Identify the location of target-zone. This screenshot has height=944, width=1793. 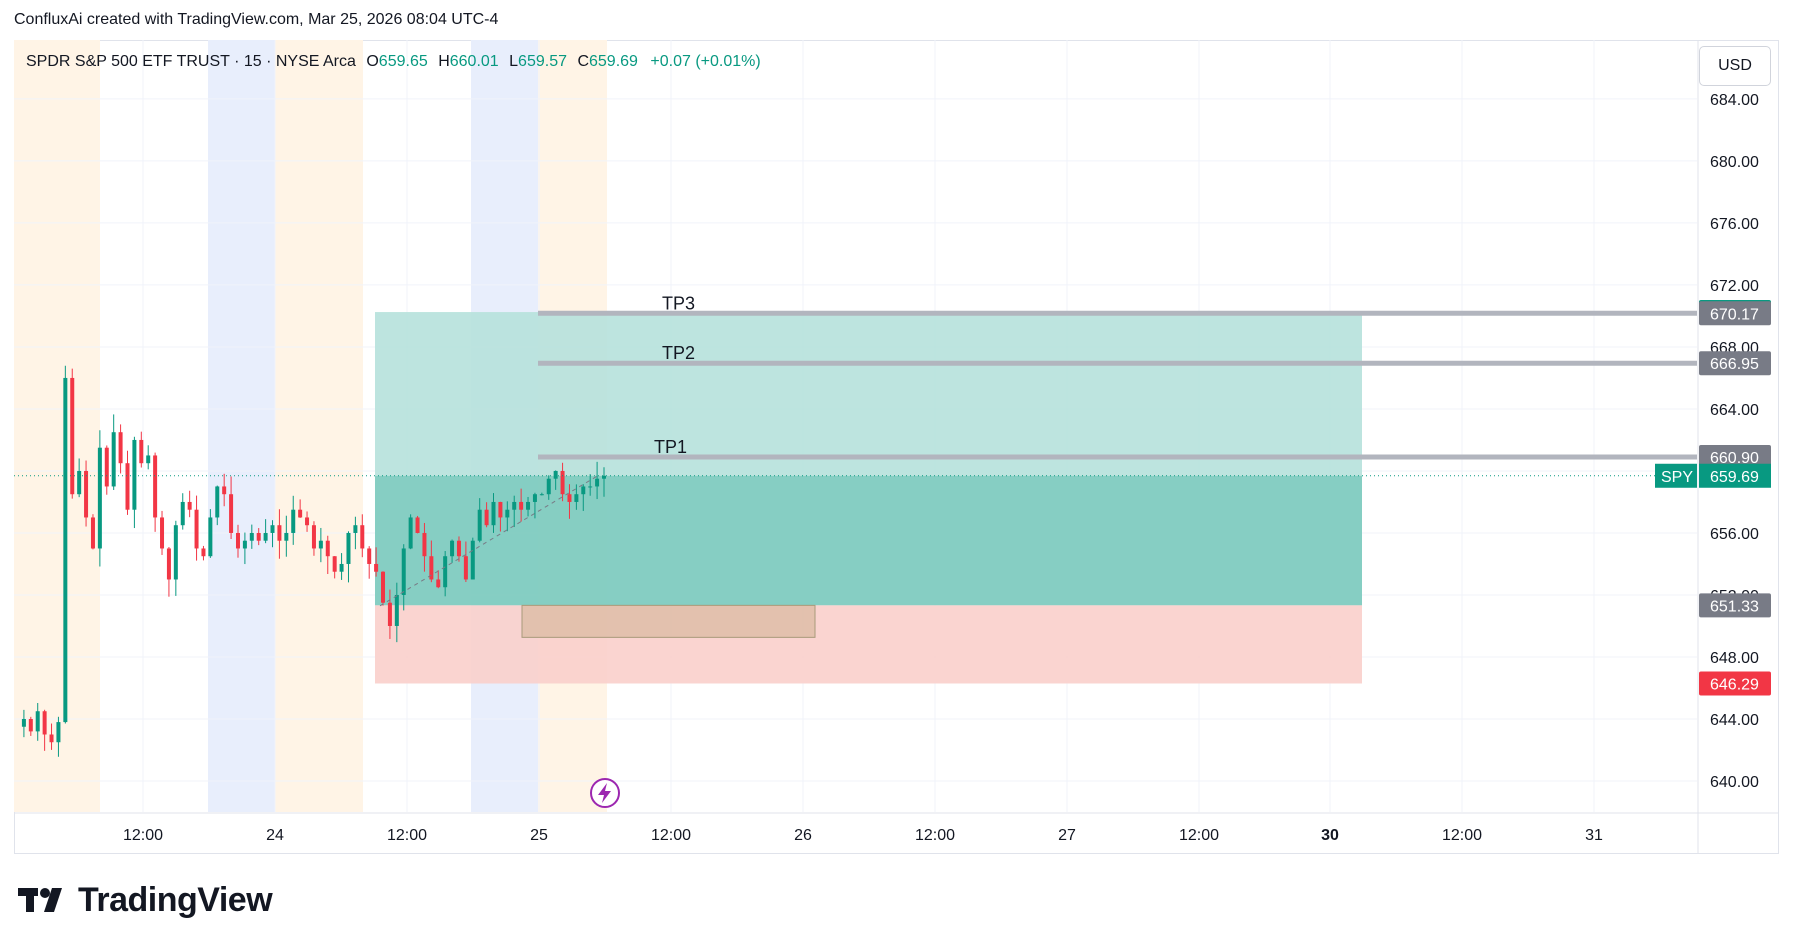
(868, 394).